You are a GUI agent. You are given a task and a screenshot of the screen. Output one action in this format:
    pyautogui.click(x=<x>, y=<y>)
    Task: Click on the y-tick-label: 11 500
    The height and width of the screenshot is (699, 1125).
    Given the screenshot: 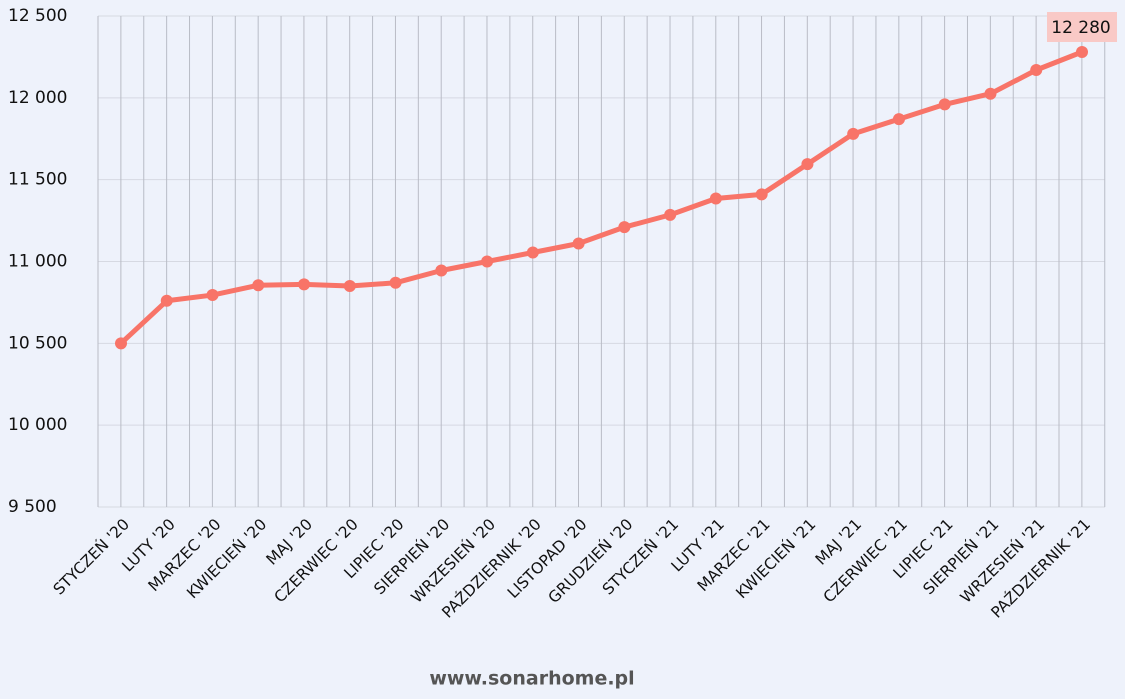 What is the action you would take?
    pyautogui.click(x=37, y=180)
    